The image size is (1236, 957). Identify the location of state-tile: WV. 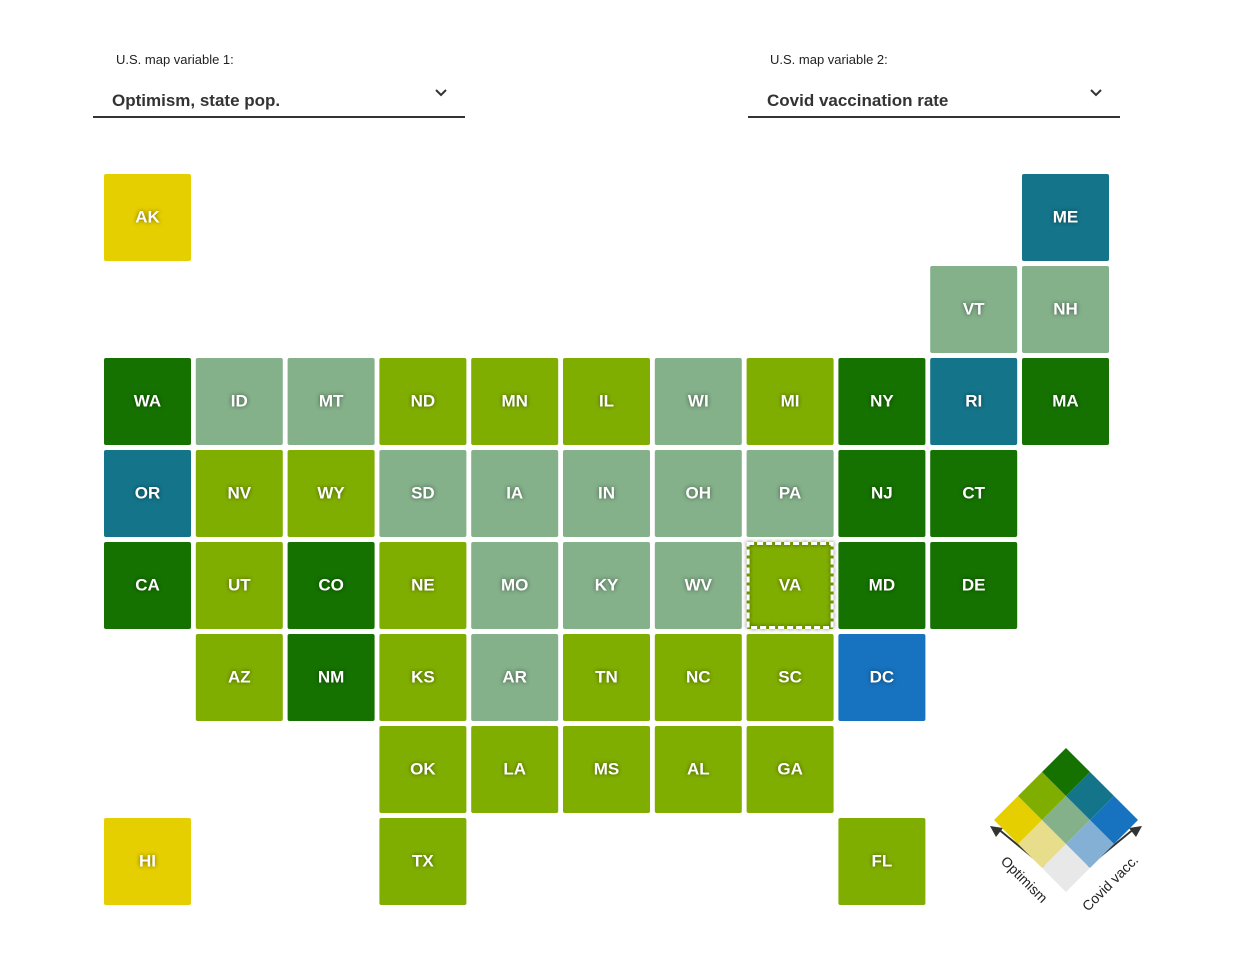
(698, 585).